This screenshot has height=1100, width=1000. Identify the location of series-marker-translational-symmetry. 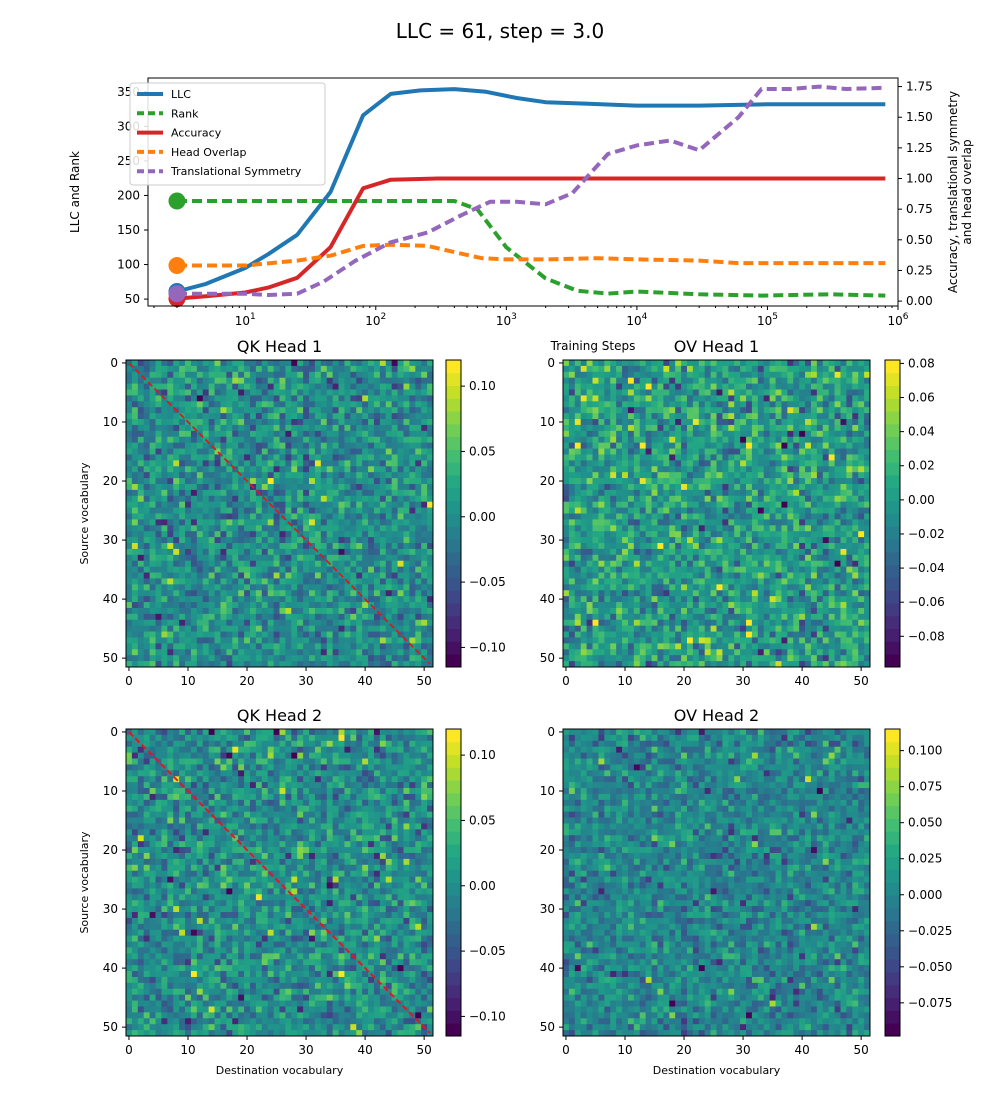
(177, 294).